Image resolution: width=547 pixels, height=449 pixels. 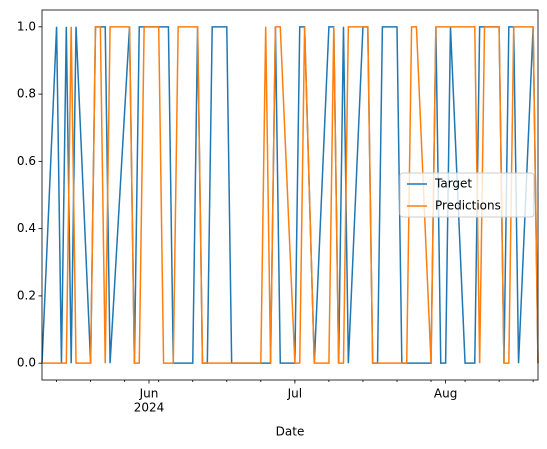 What do you see at coordinates (149, 394) in the screenshot?
I see `x-tick-label: Jun` at bounding box center [149, 394].